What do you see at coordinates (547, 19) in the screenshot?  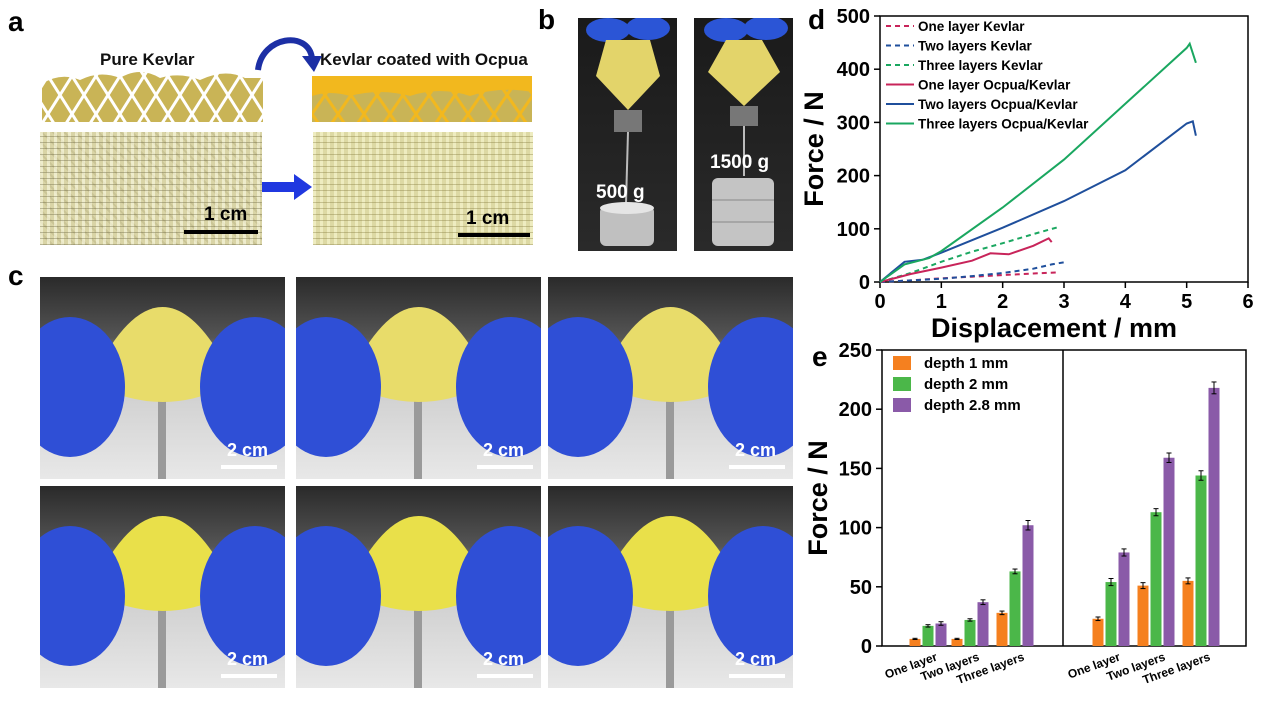 I see `panel-label-b: b` at bounding box center [547, 19].